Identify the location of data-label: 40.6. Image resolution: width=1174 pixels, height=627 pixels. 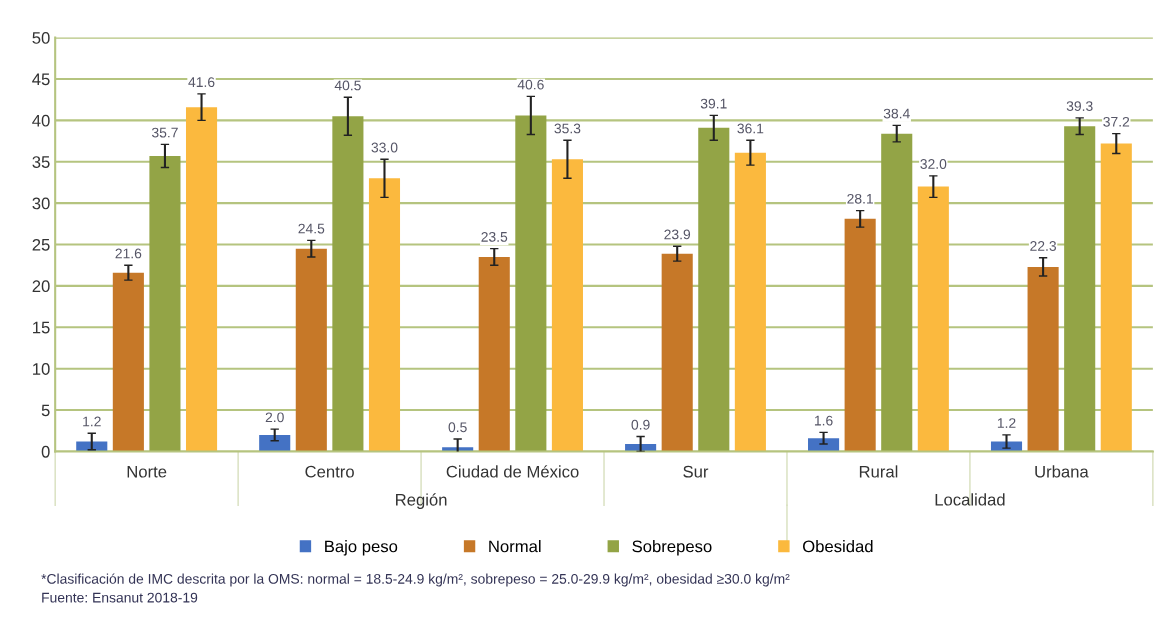
(530, 84).